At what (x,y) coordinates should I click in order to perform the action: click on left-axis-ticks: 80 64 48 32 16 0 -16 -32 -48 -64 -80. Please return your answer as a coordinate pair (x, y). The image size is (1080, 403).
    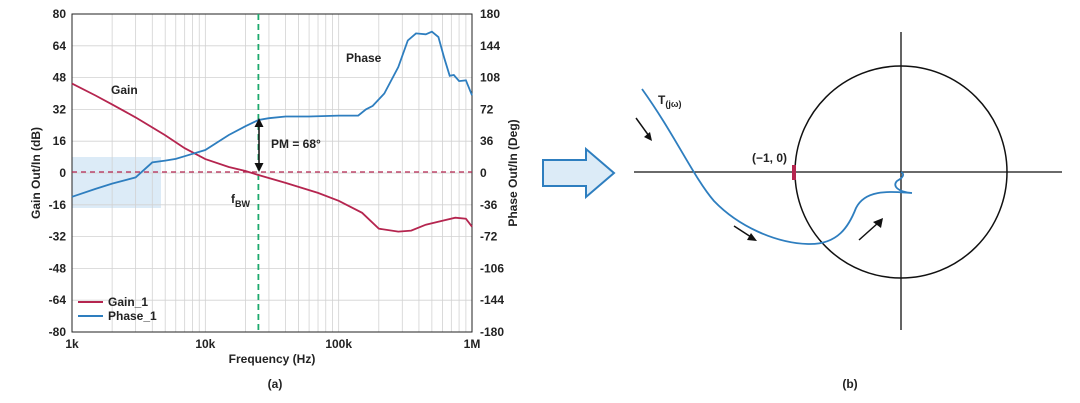
    Looking at the image, I should click on (58, 173).